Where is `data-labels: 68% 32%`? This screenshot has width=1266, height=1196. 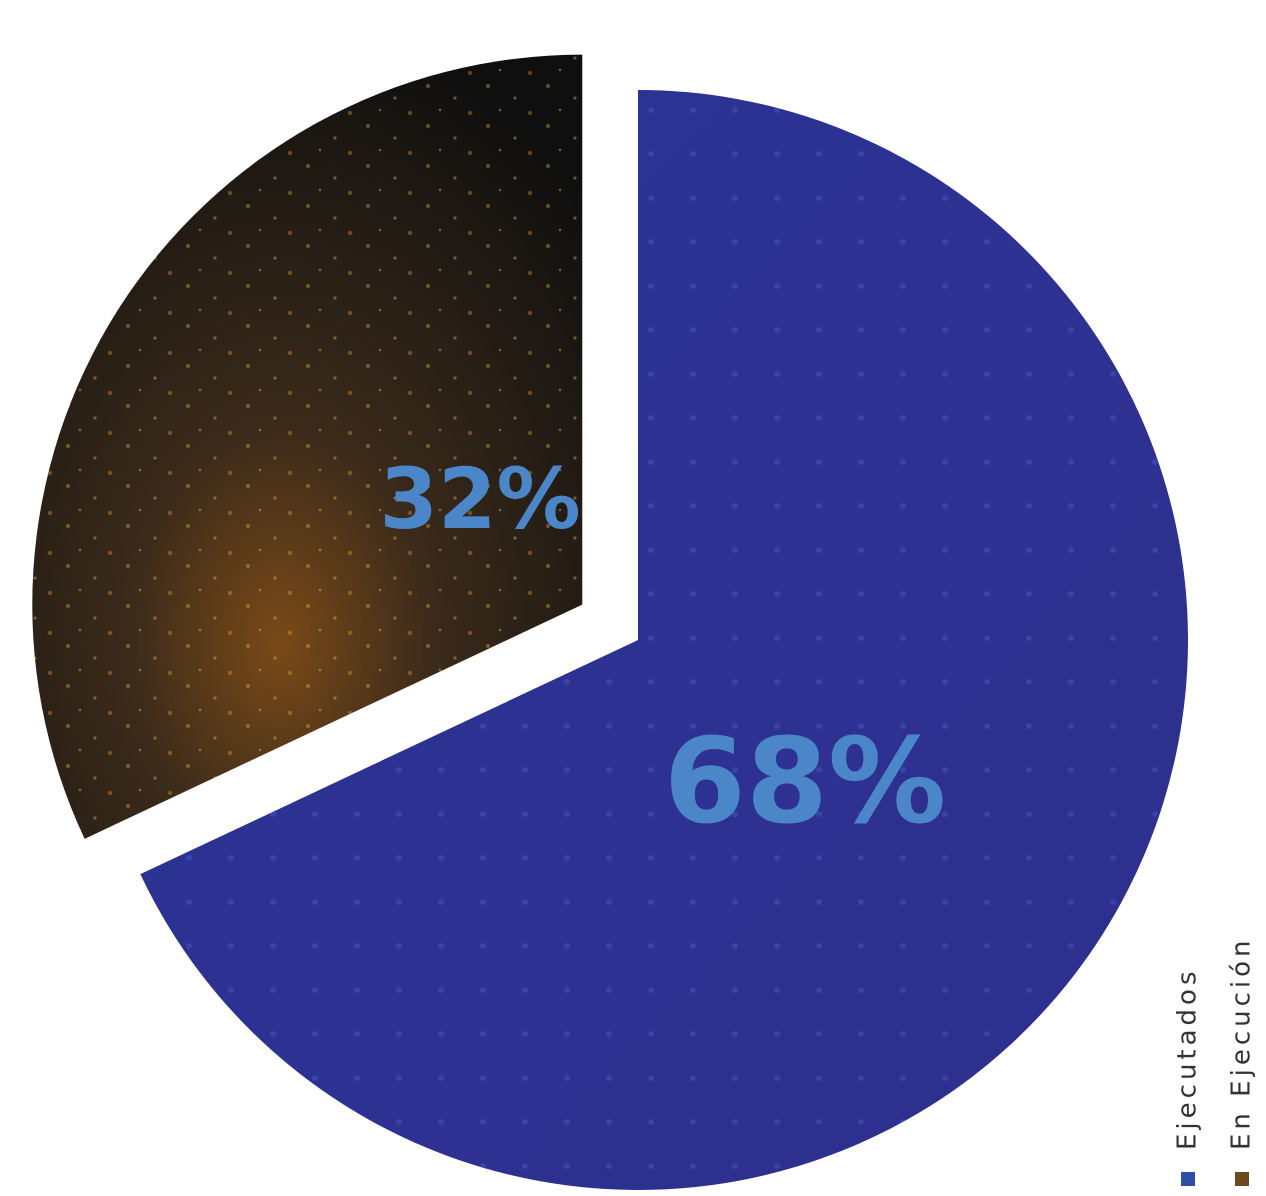
data-labels: 68% 32% is located at coordinates (663, 650).